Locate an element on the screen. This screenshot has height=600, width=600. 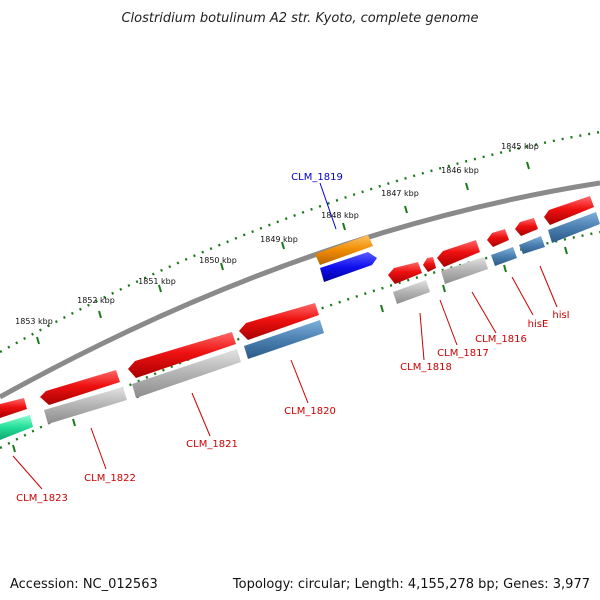
gene-arrow-blue is located at coordinates (348, 267).